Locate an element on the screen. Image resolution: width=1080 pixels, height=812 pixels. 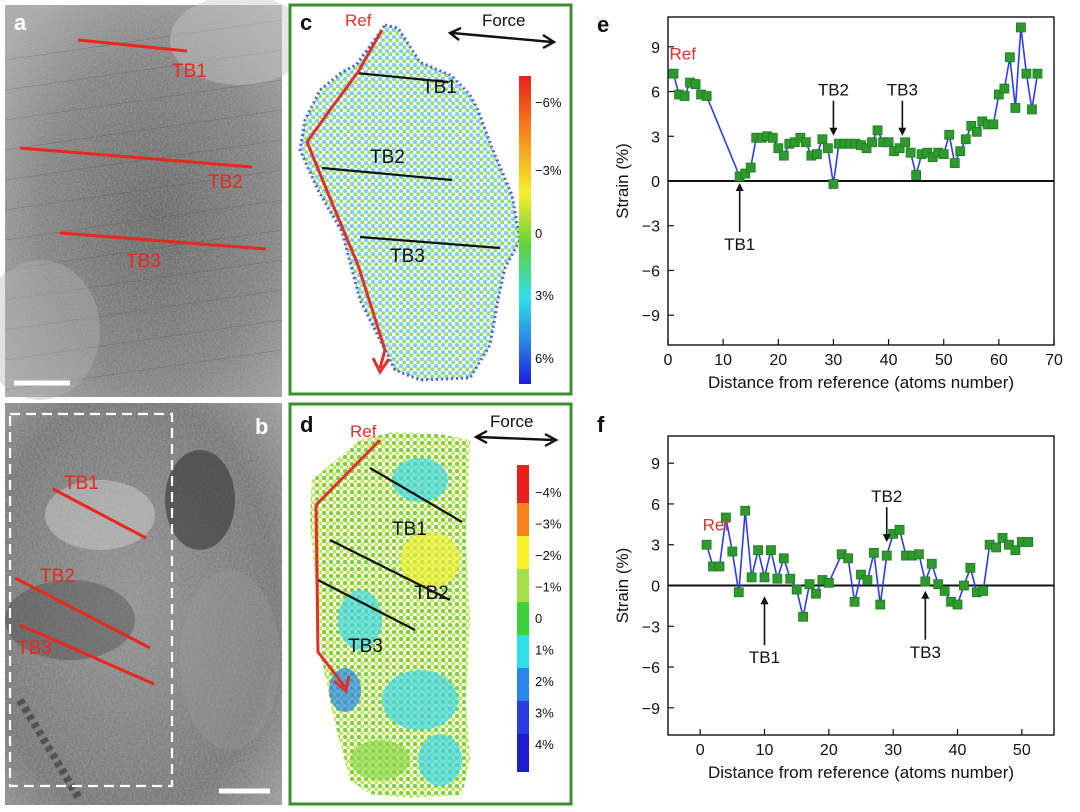
y-tick-label: −9 is located at coordinates (651, 316).